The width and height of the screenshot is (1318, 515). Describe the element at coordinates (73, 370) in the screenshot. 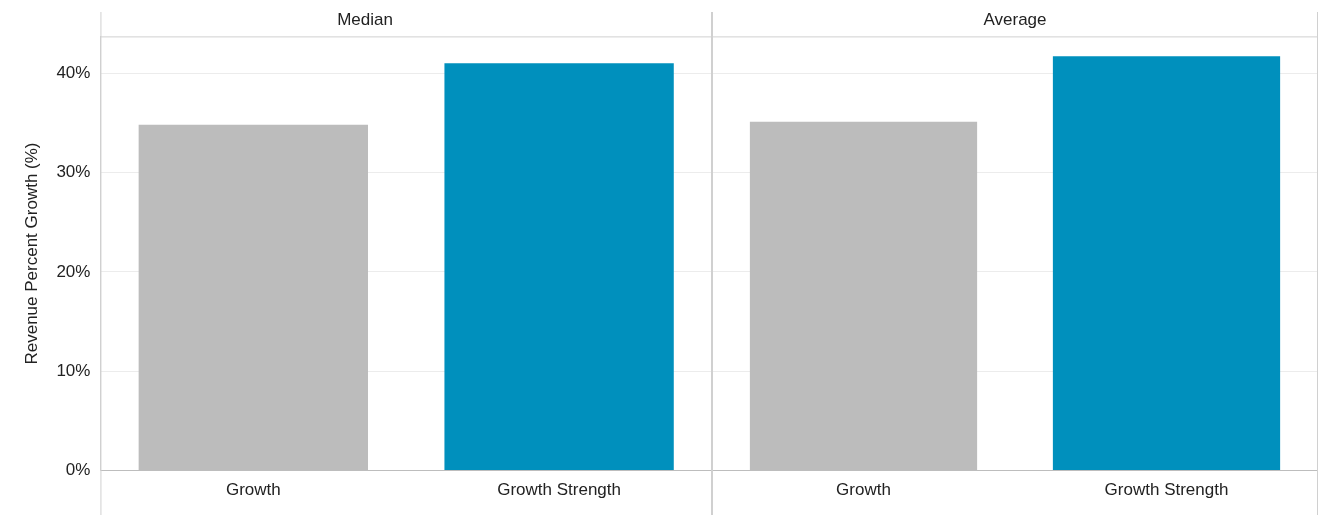

I see `y-tick-label: 10%` at that location.